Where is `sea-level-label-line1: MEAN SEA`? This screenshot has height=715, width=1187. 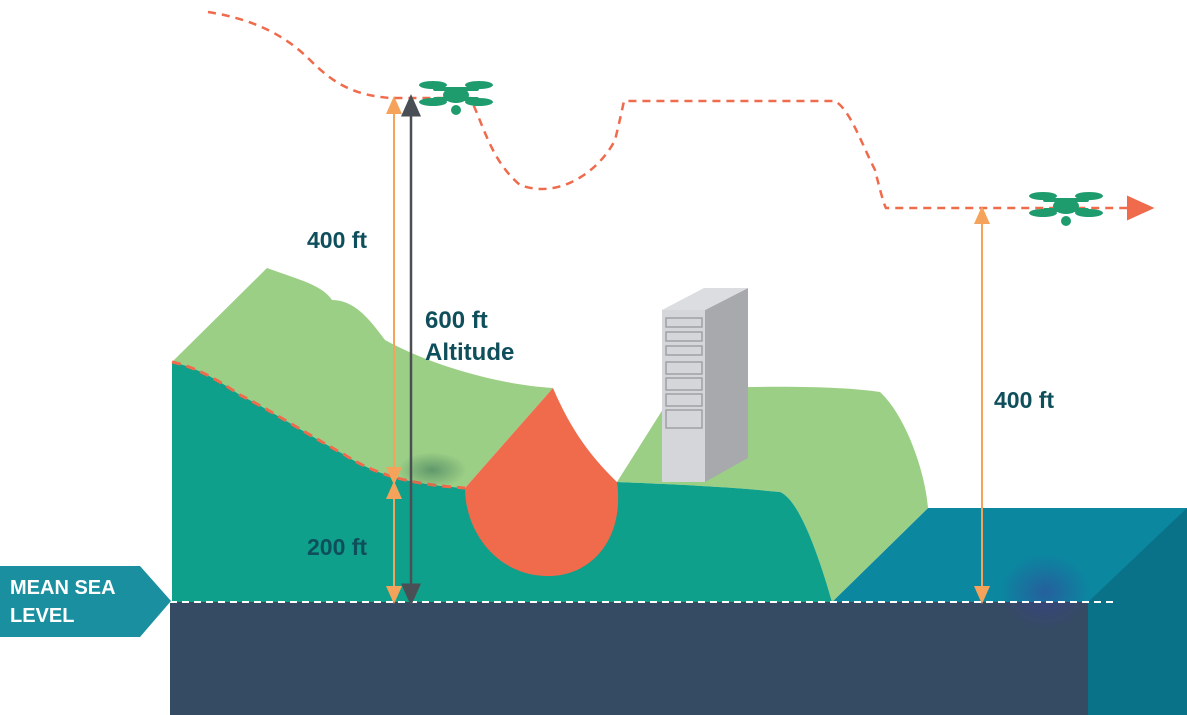 sea-level-label-line1: MEAN SEA is located at coordinates (63, 588).